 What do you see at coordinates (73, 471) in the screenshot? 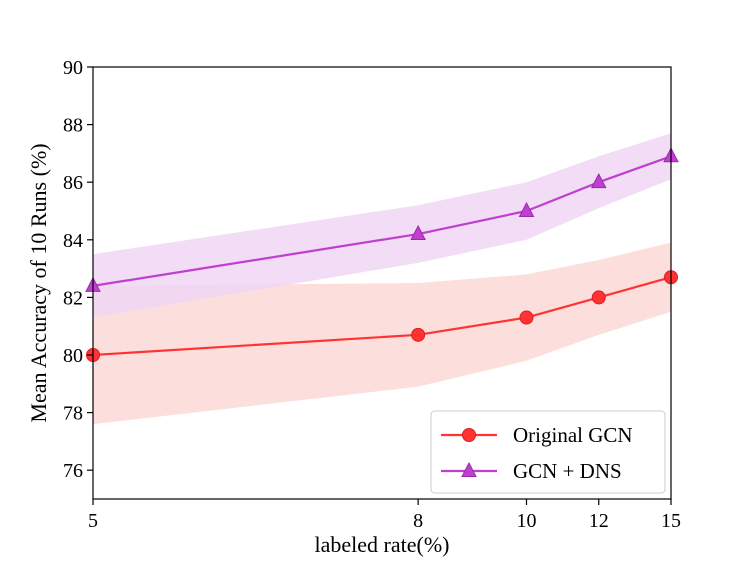
I see `y-tick-label-0: 76` at bounding box center [73, 471].